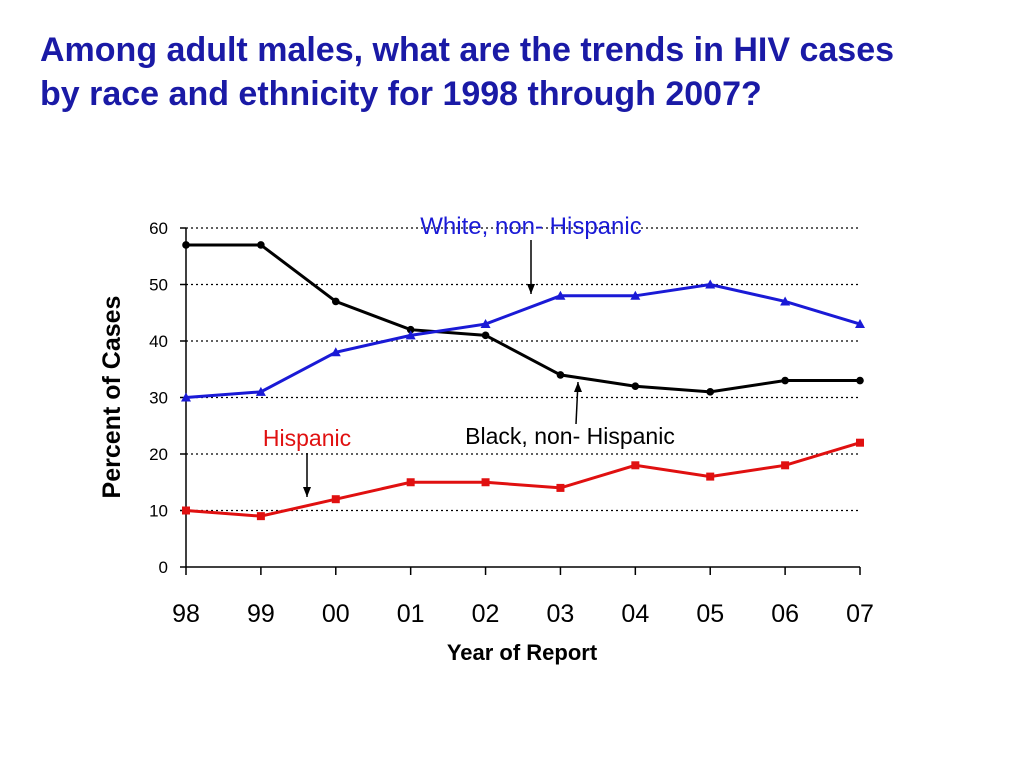 The image size is (1024, 768). What do you see at coordinates (570, 436) in the screenshot?
I see `annotation-label: Black, non- Hispanic` at bounding box center [570, 436].